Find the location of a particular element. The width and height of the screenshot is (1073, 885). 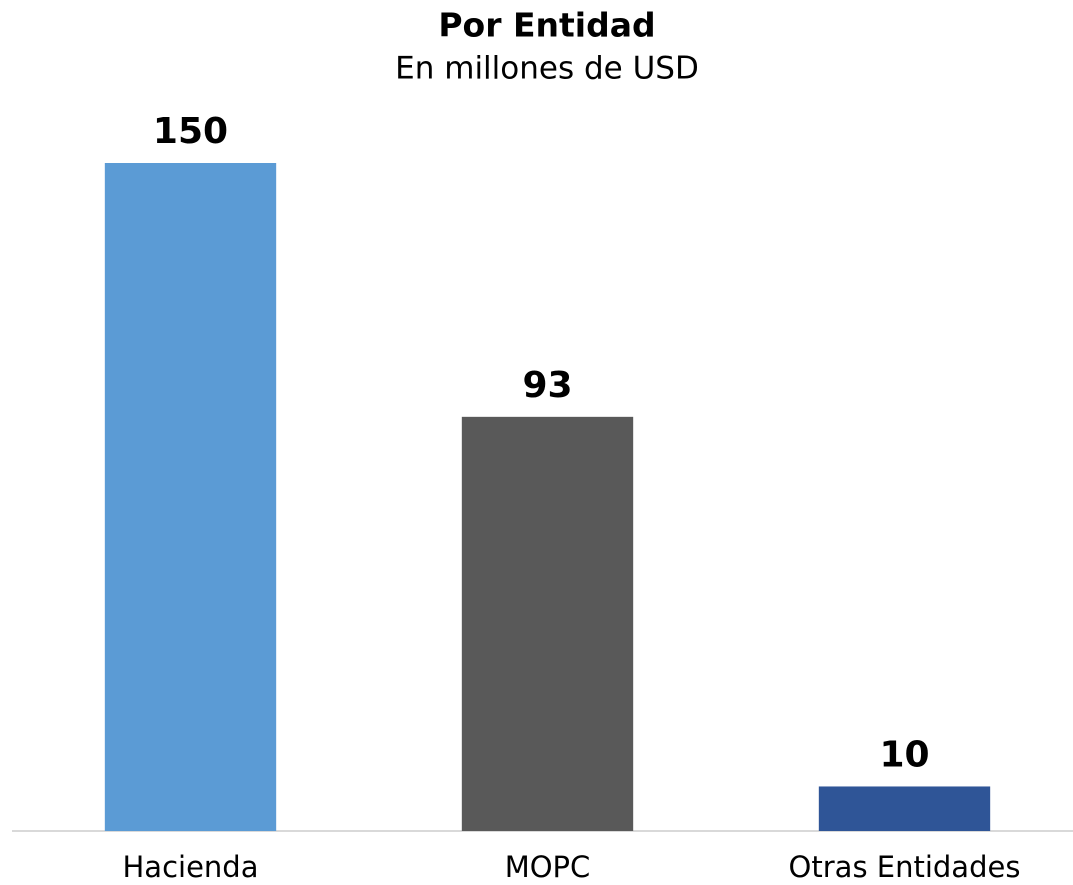

x-tick-label: Hacienda is located at coordinates (191, 867).